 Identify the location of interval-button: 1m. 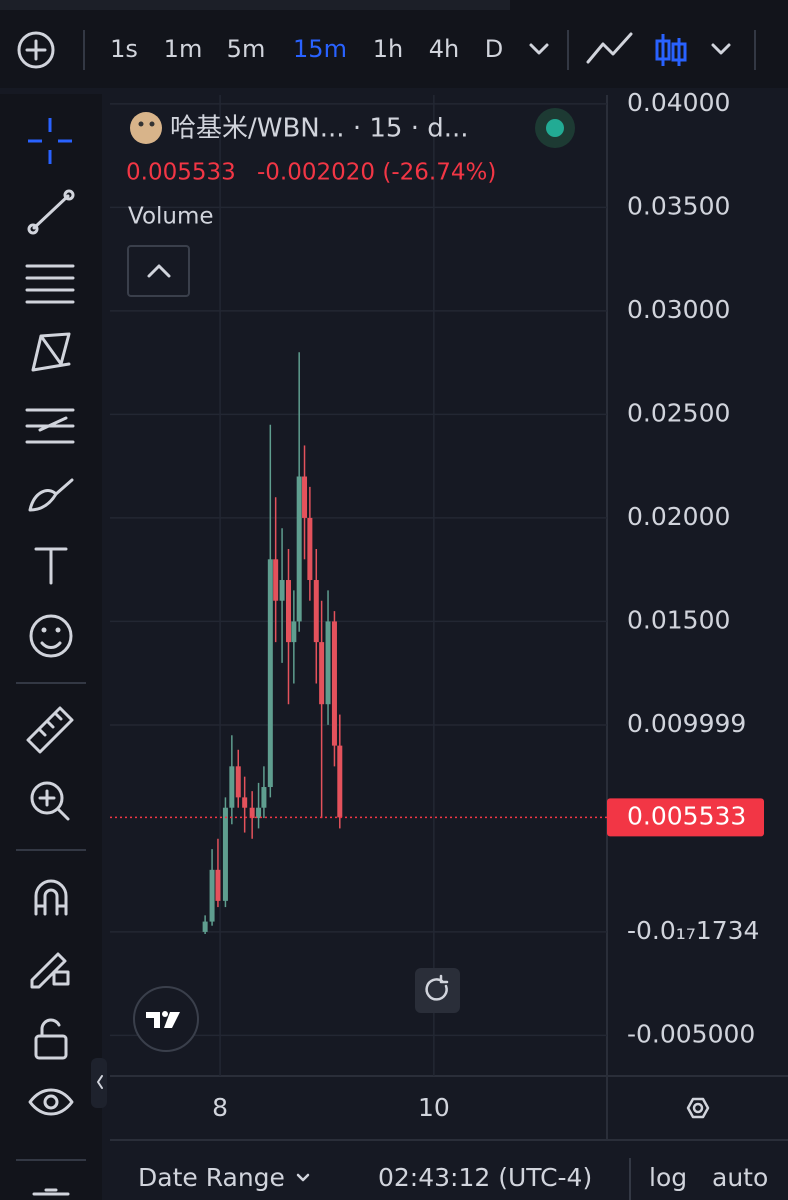
(183, 49).